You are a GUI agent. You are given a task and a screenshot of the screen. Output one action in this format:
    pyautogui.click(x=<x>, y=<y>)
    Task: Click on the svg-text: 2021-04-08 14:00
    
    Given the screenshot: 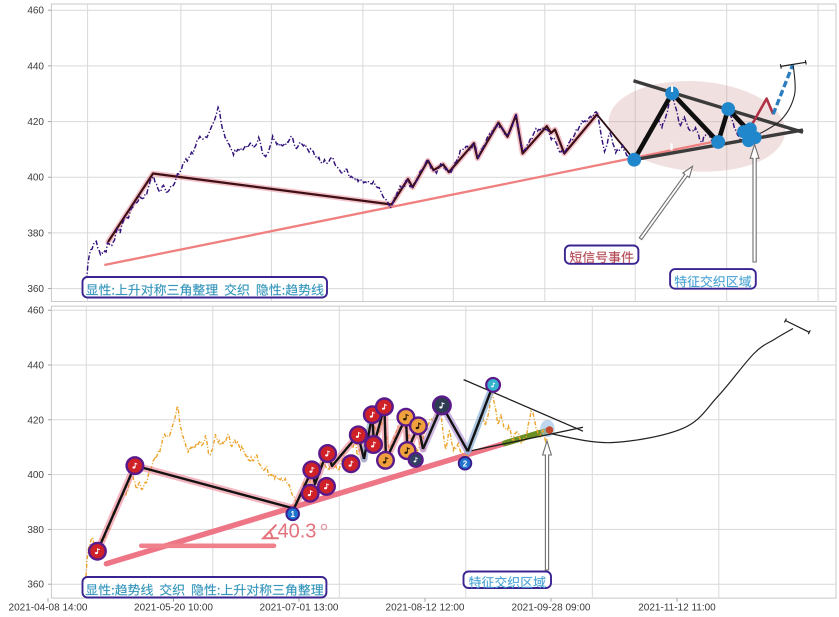 What is the action you would take?
    pyautogui.click(x=48, y=608)
    